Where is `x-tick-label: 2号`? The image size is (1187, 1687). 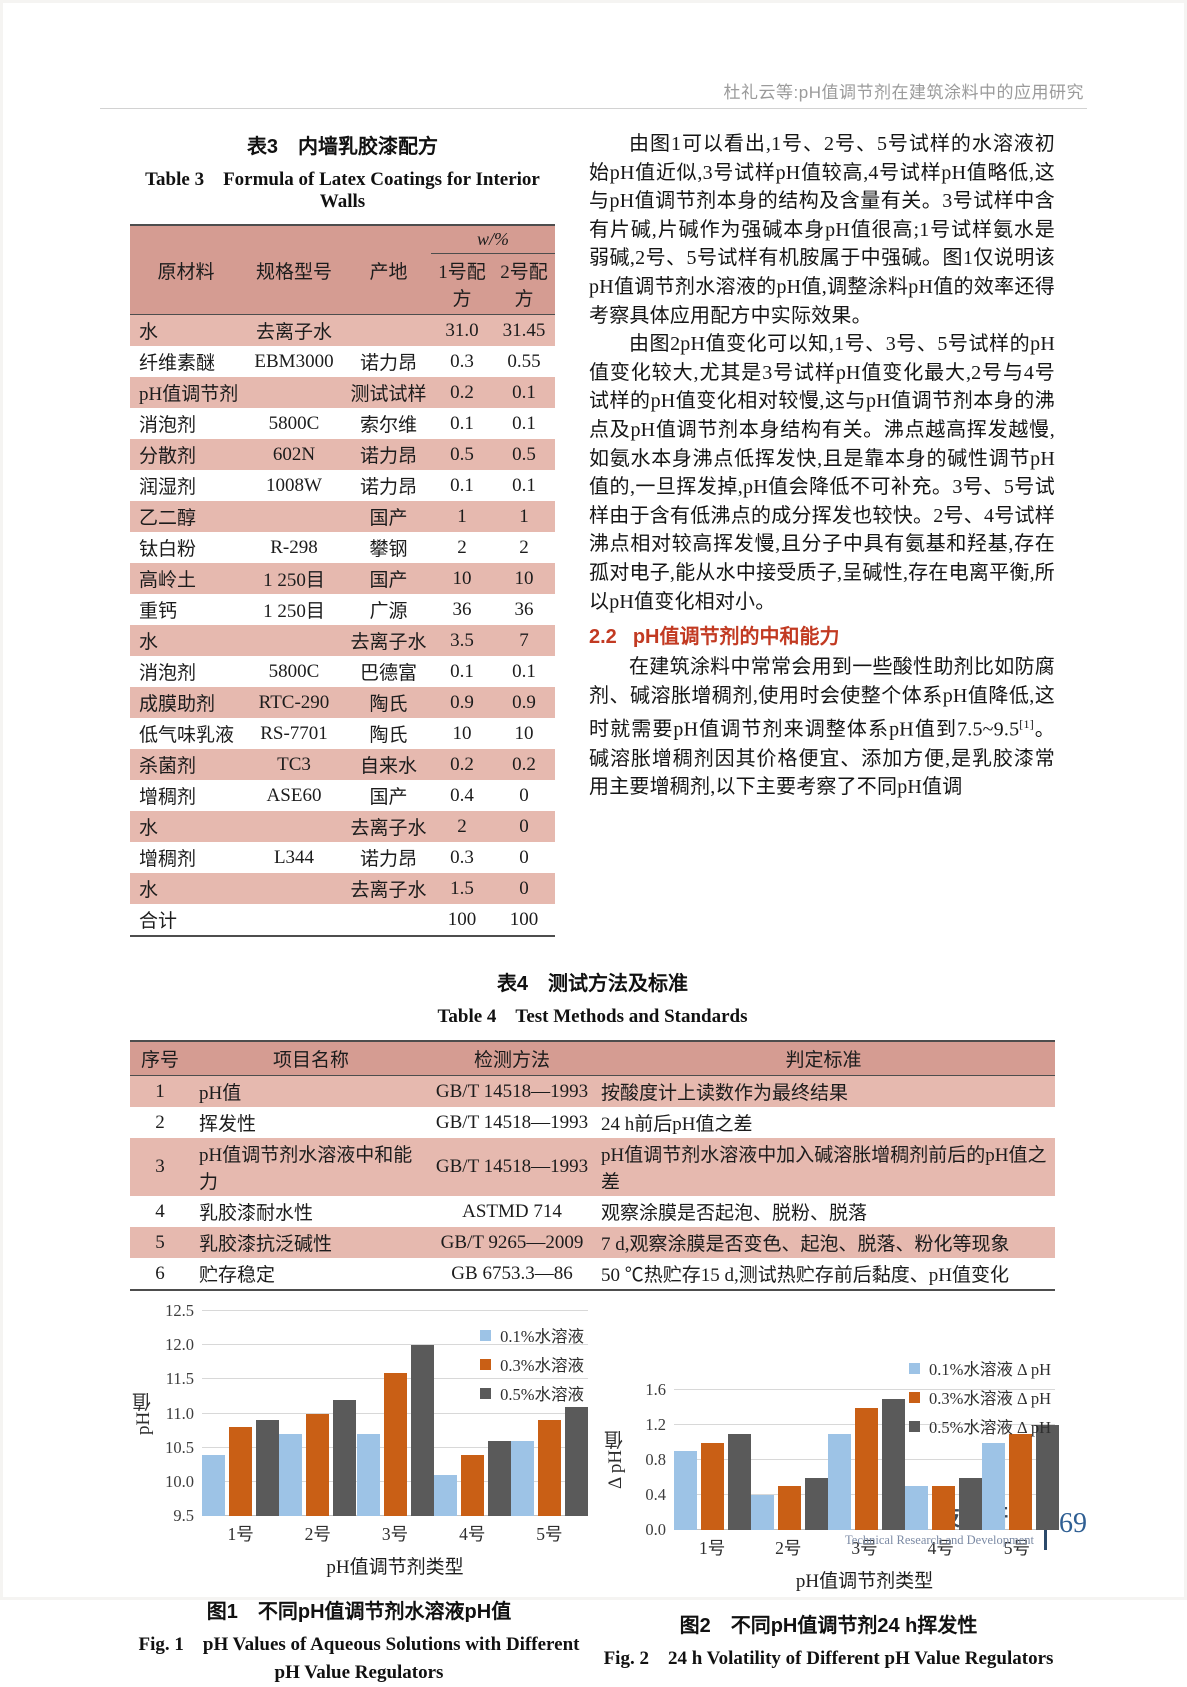 x-tick-label: 2号 is located at coordinates (788, 1548).